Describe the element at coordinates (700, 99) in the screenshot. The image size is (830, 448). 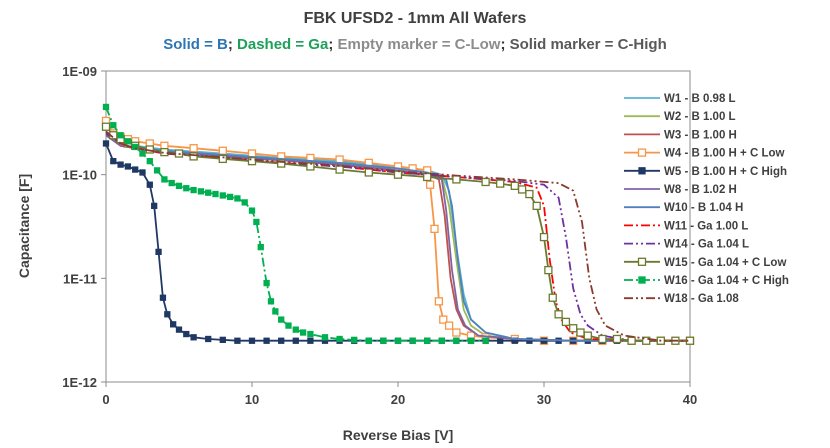
I see `legend-label: W1 - B 0.98 L` at that location.